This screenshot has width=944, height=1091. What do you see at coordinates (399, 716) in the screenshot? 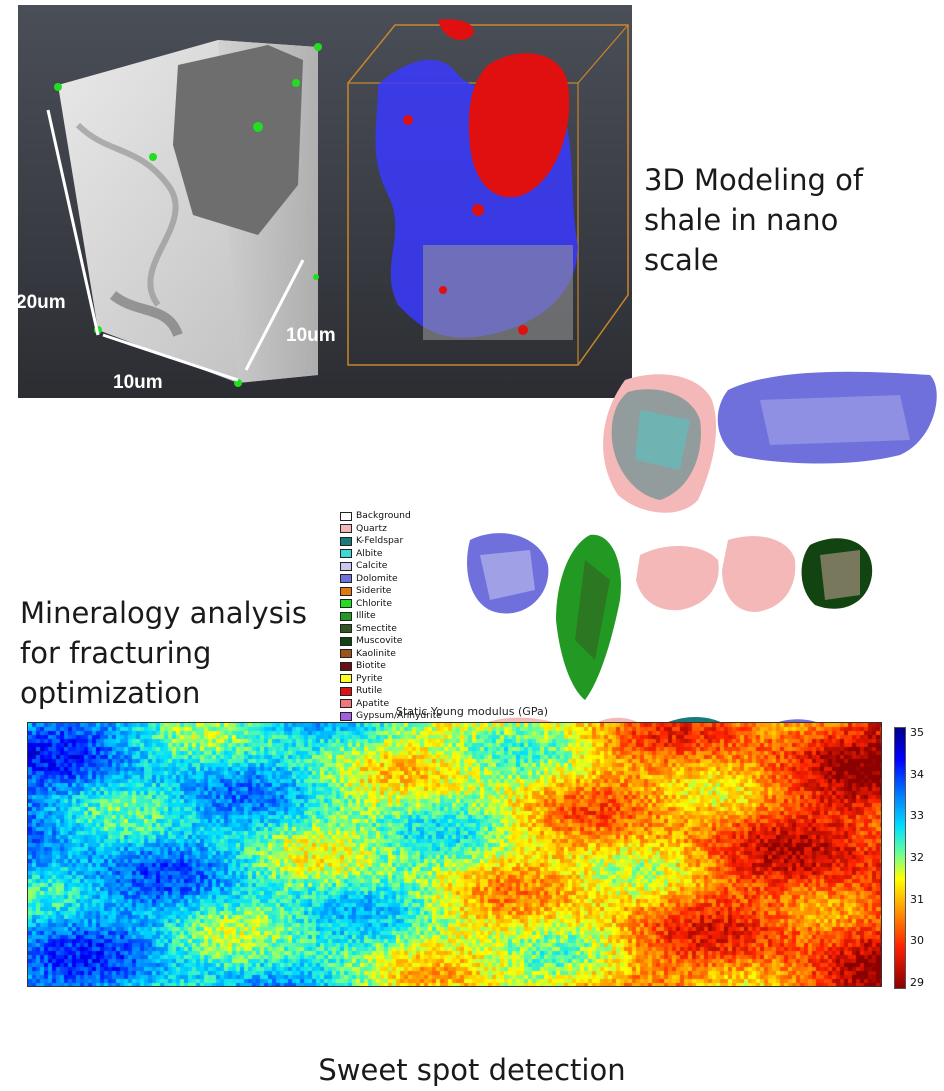
I see `legend-label: Gypsum/Anhydrite` at bounding box center [399, 716].